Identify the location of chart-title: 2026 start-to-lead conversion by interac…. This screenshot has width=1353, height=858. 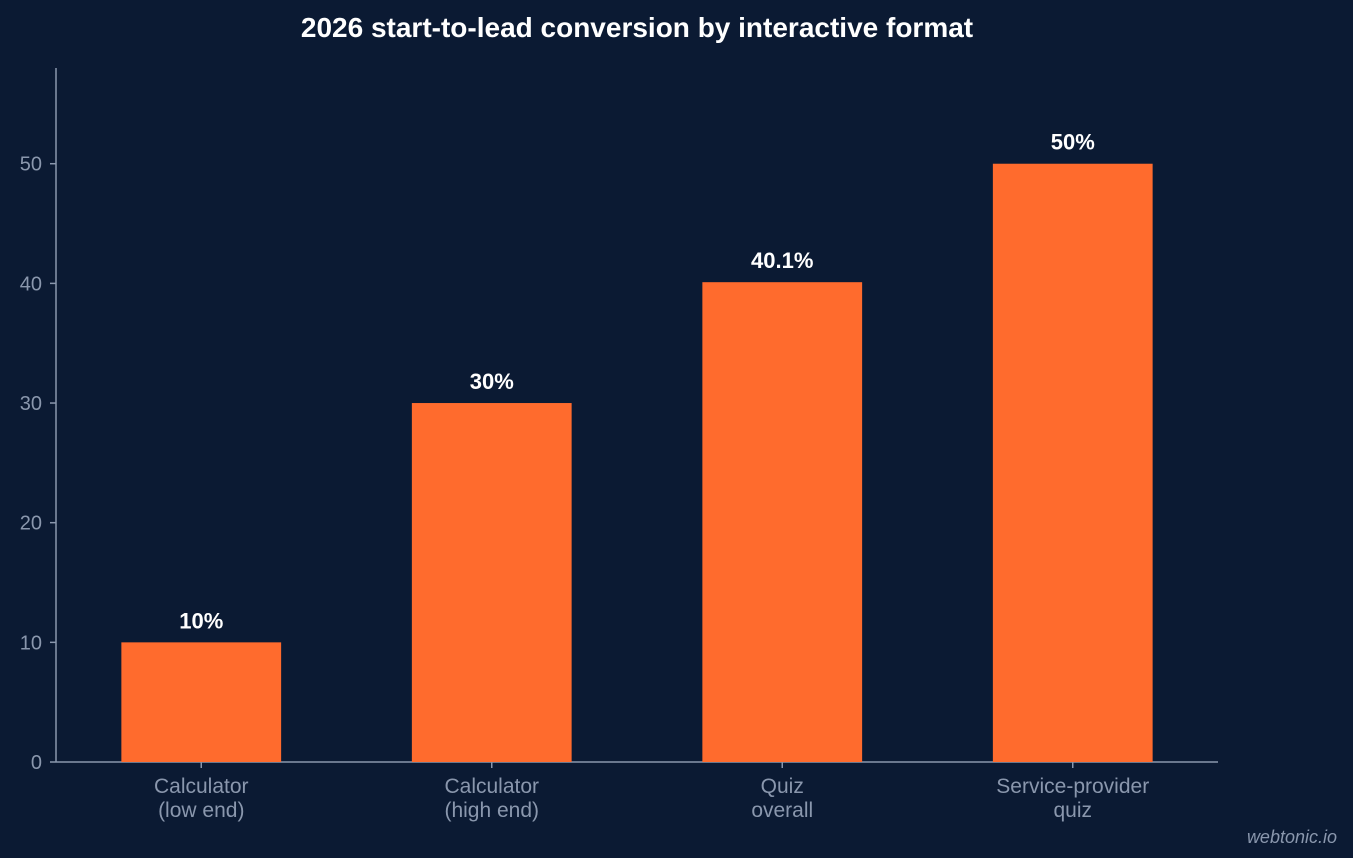
(637, 27).